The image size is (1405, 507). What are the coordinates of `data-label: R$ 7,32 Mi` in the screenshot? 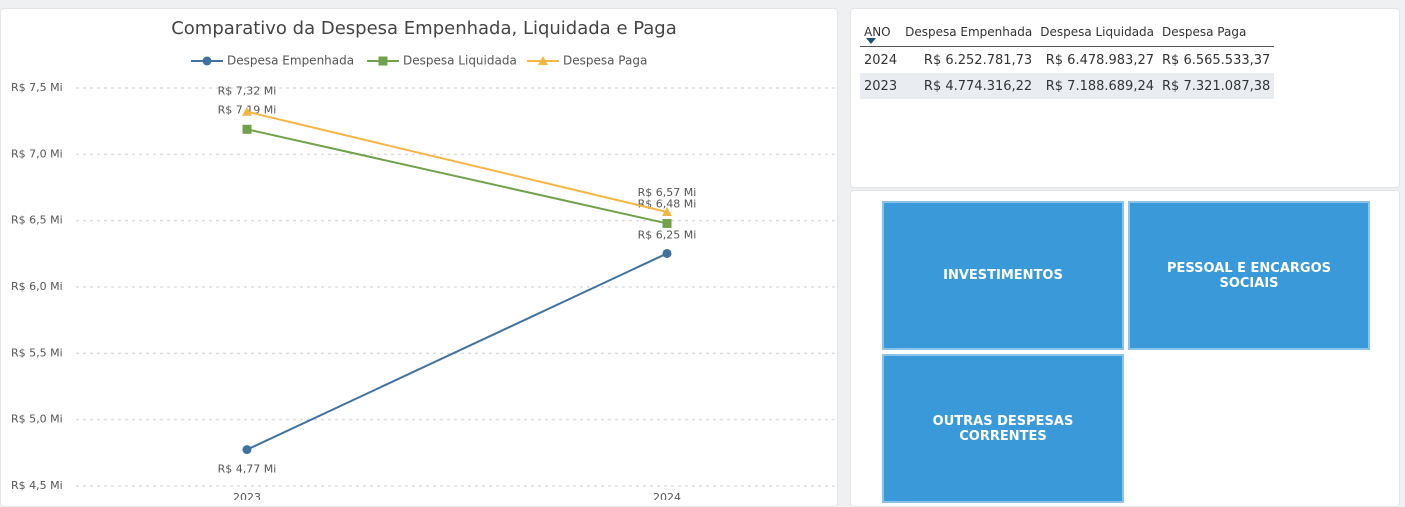 It's located at (247, 91).